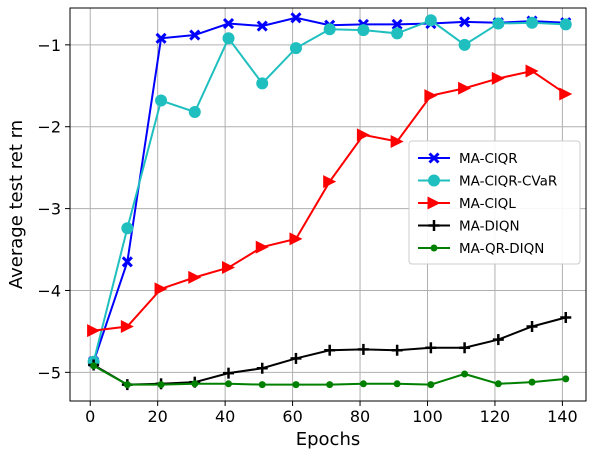 The image size is (598, 458). Describe the element at coordinates (487, 204) in the screenshot. I see `legend-label: MA-ClQL` at that location.